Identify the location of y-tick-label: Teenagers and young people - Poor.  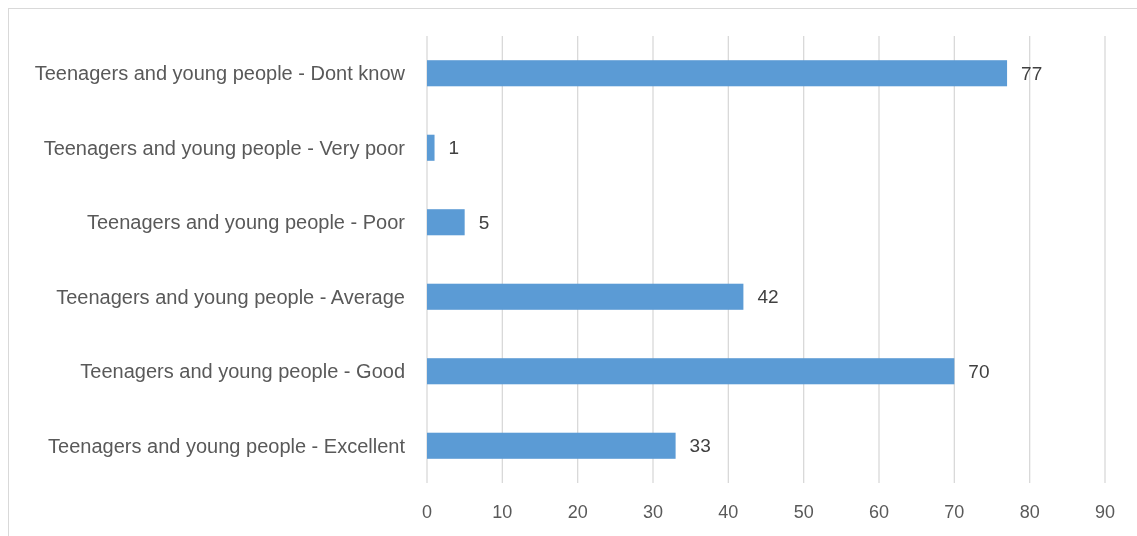
(245, 221).